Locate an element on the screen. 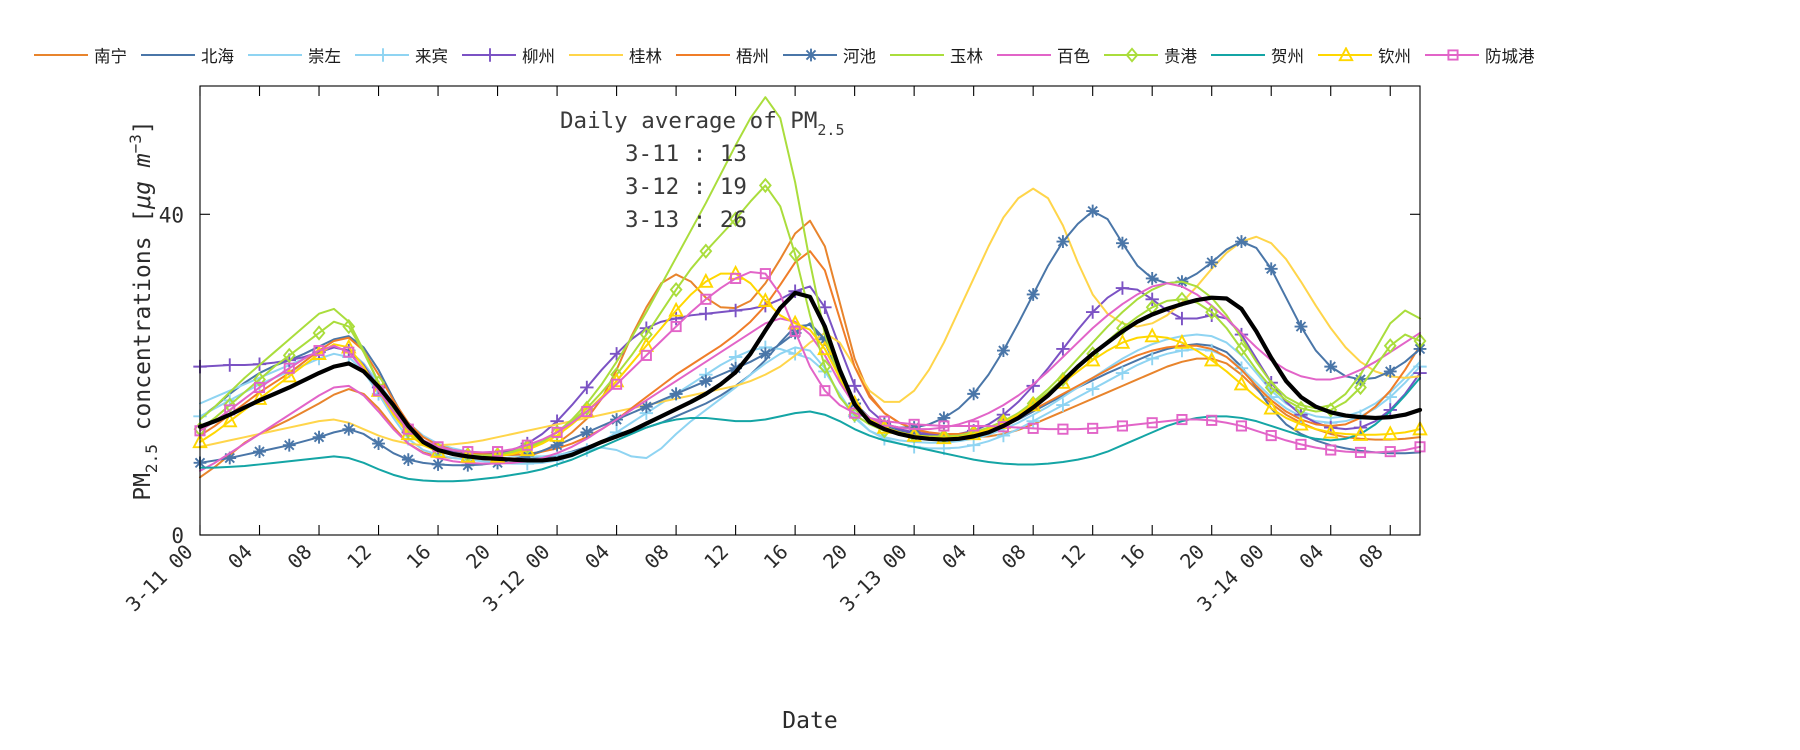  legend-entry-yulin: 玉林 is located at coordinates (936, 55).